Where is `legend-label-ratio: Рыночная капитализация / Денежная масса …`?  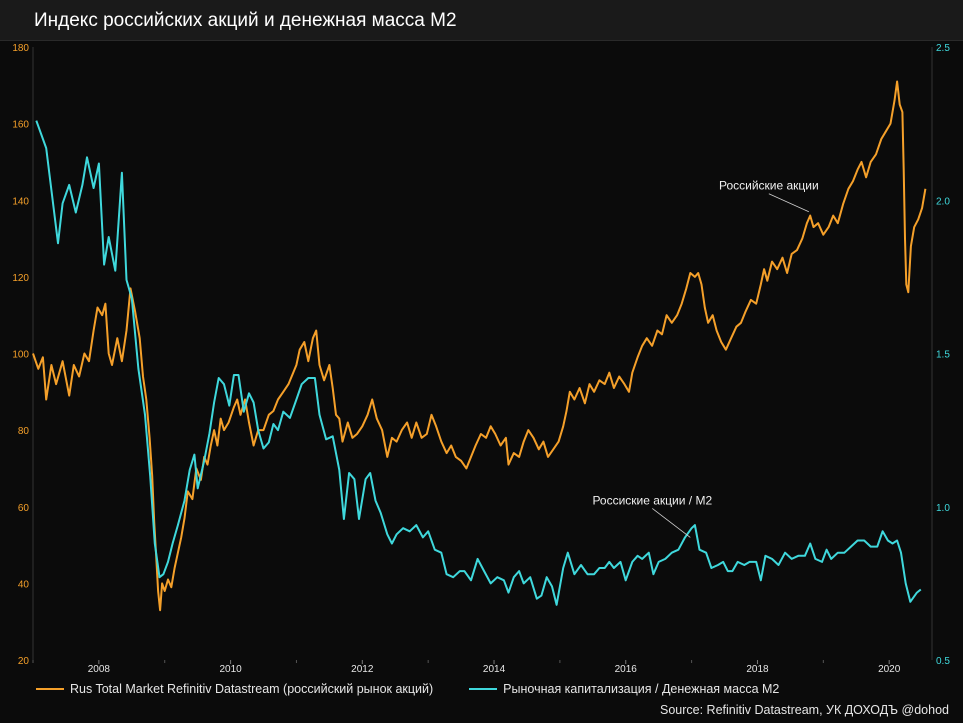
legend-label-ratio: Рыночная капитализация / Денежная масса … is located at coordinates (641, 689).